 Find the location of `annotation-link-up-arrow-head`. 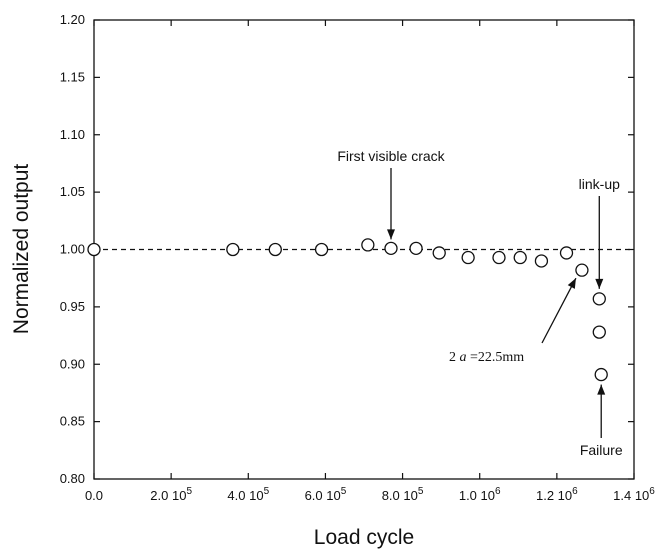

annotation-link-up-arrow-head is located at coordinates (599, 283).